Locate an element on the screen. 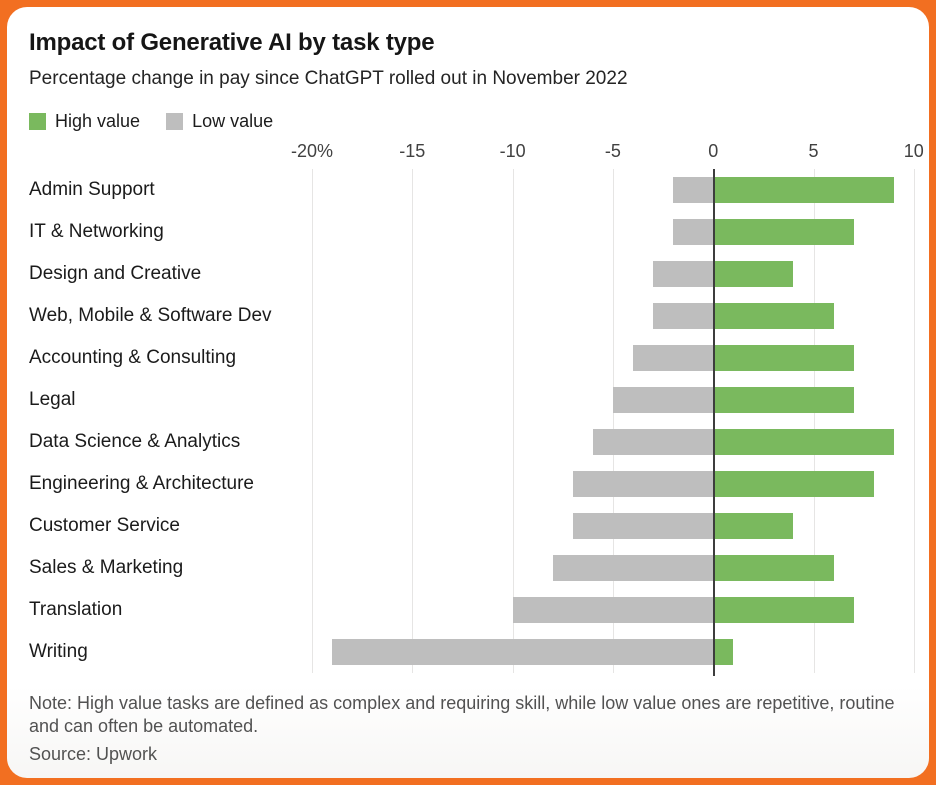 This screenshot has width=936, height=785. legend-item-high-value: High value is located at coordinates (84, 121).